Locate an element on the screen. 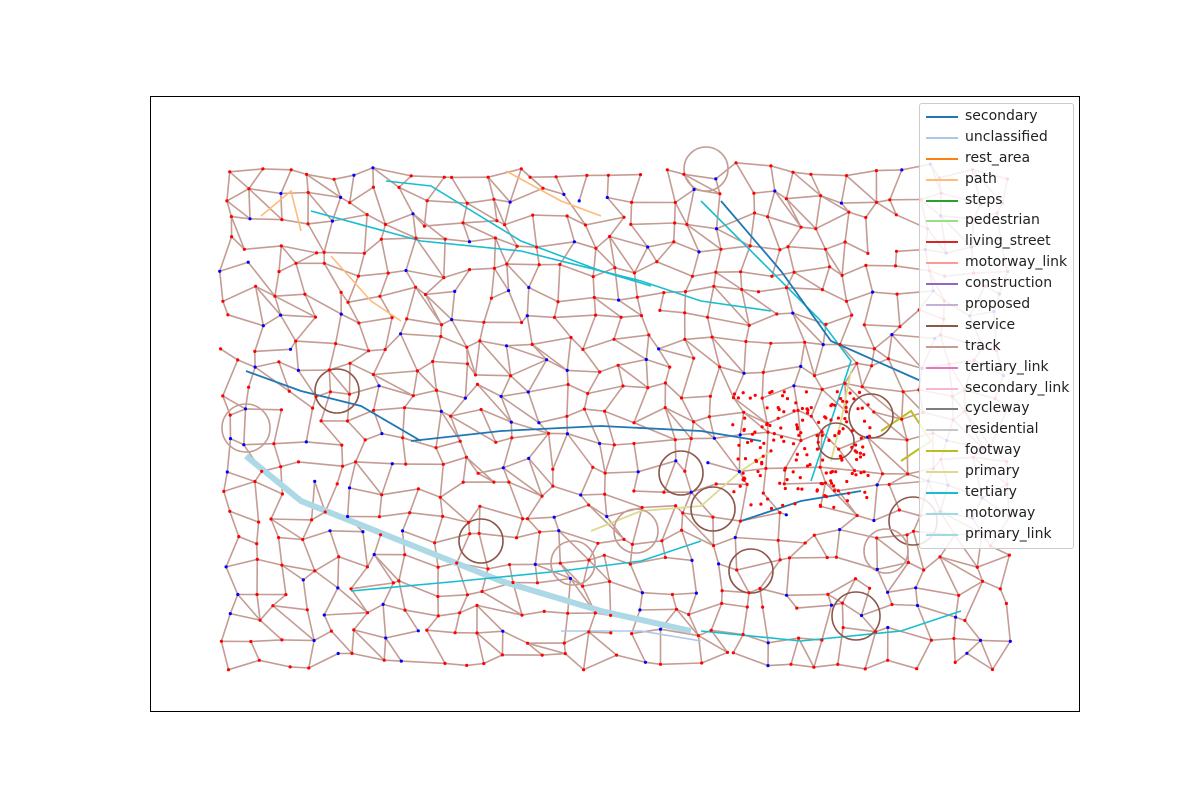  legend-label: footway is located at coordinates (993, 450).